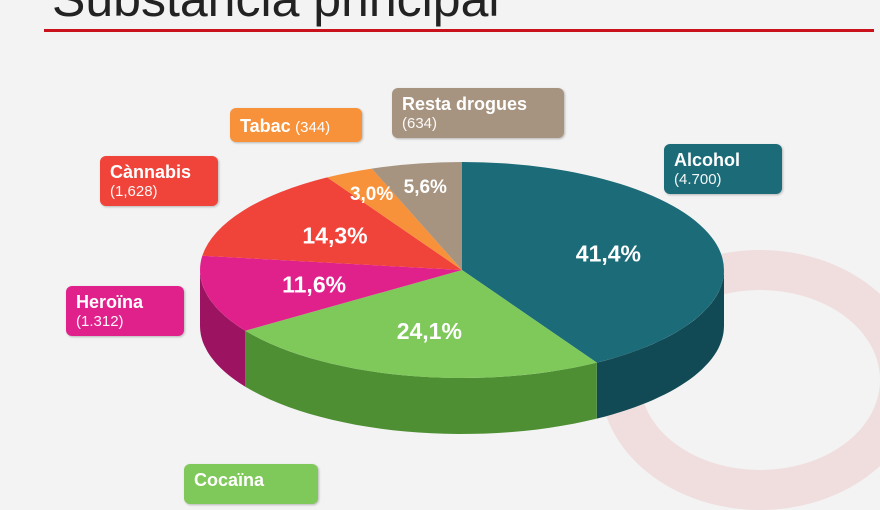 Image resolution: width=880 pixels, height=510 pixels. What do you see at coordinates (134, 191) in the screenshot?
I see `callout-cannabis-count: (1,628)` at bounding box center [134, 191].